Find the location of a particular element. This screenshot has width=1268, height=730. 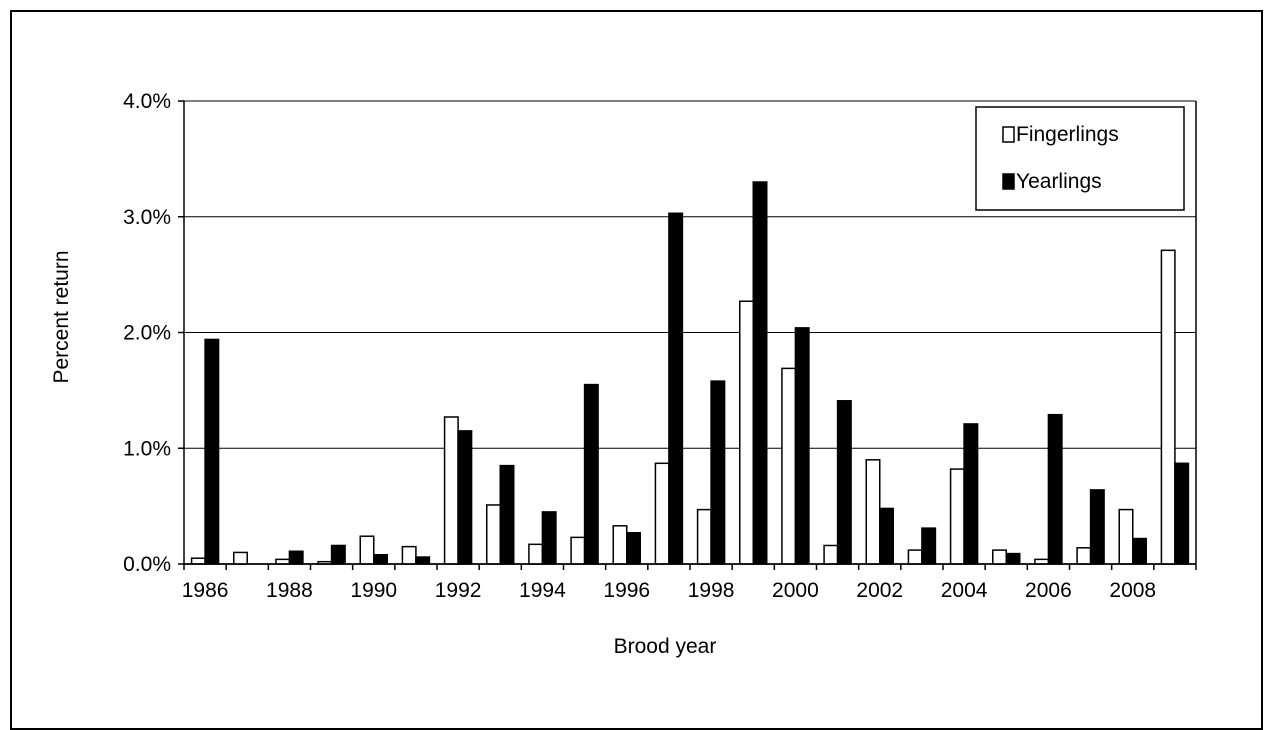

y-tick-label: 2.0% is located at coordinates (147, 333).